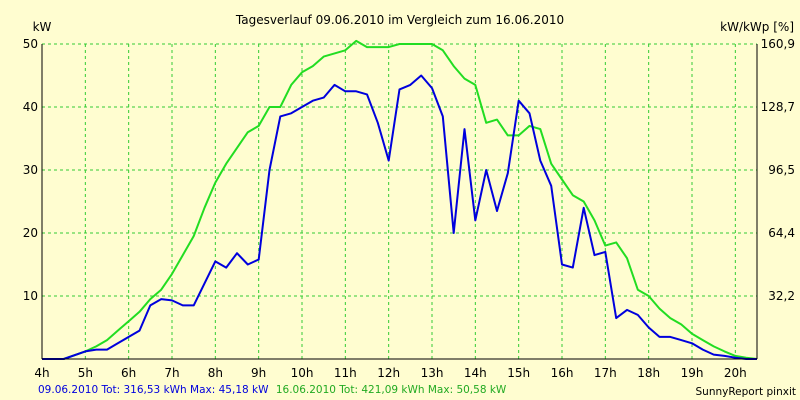 The width and height of the screenshot is (800, 400). I want to click on x-tick-label: 7h, so click(171, 373).